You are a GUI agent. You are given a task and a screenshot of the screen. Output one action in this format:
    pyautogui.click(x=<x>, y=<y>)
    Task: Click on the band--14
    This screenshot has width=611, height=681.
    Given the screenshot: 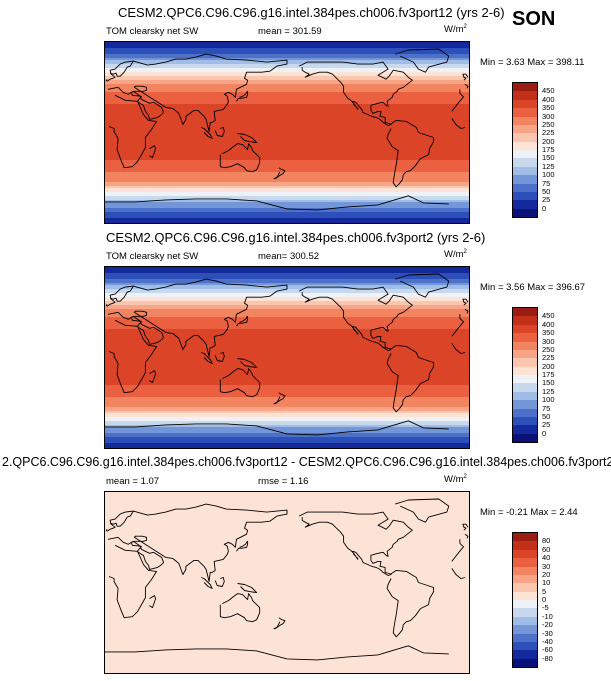 What is the action you would take?
    pyautogui.click(x=287, y=372)
    